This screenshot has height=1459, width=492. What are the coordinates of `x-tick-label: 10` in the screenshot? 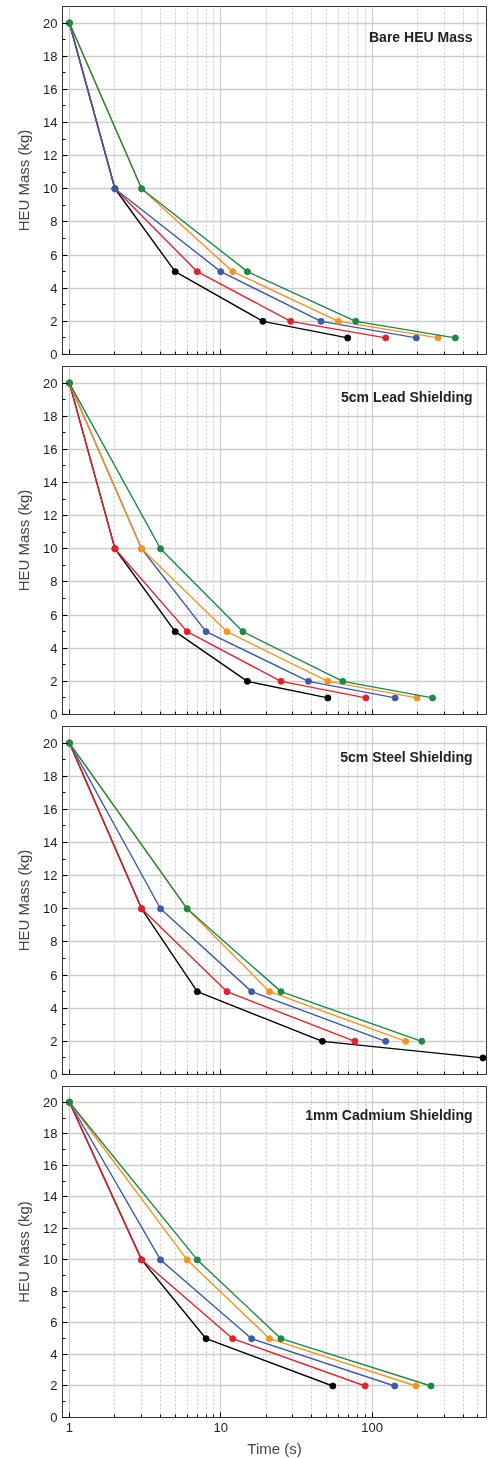 It's located at (220, 1427).